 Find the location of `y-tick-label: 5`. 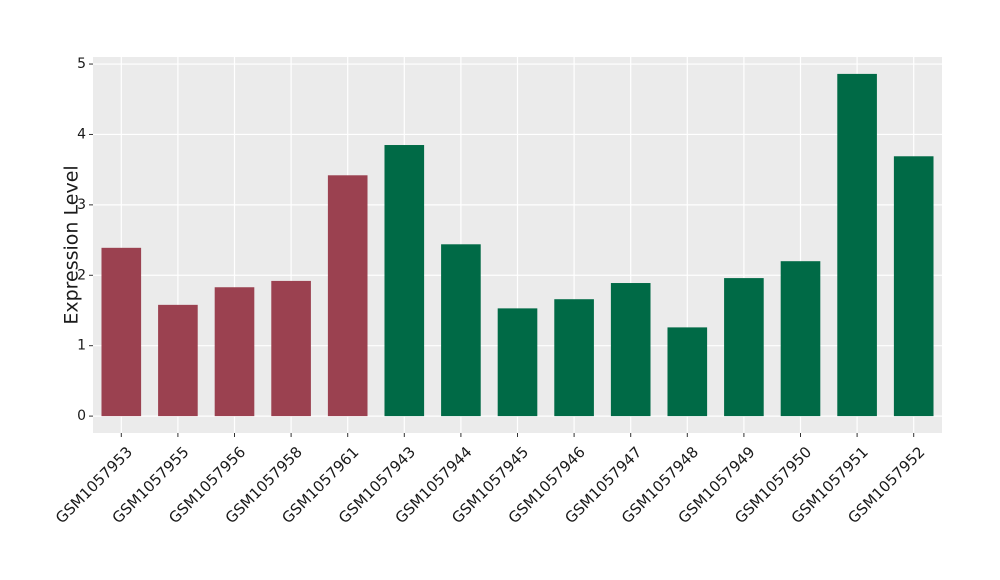

y-tick-label: 5 is located at coordinates (81, 64).